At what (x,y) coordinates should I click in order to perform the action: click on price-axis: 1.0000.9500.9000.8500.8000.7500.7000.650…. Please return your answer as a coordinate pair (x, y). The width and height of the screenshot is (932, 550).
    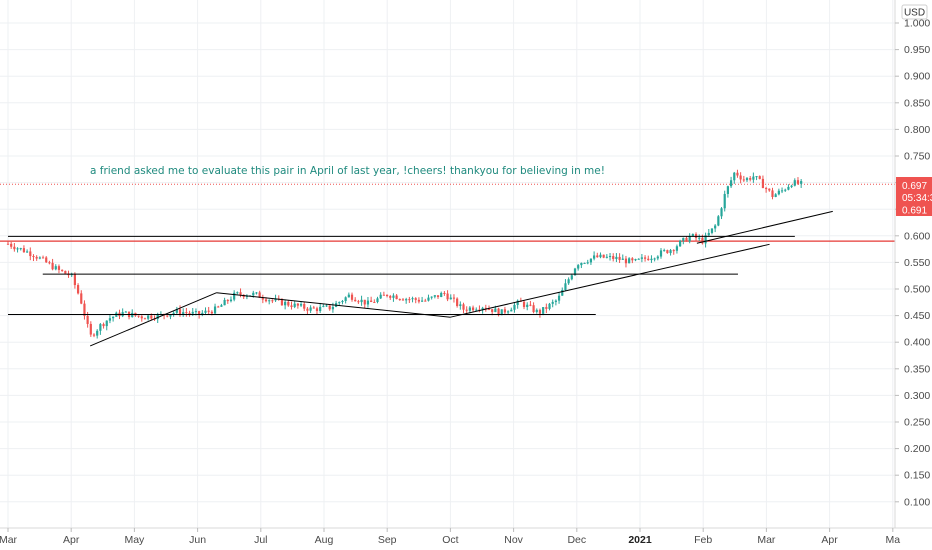
    Looking at the image, I should click on (912, 263).